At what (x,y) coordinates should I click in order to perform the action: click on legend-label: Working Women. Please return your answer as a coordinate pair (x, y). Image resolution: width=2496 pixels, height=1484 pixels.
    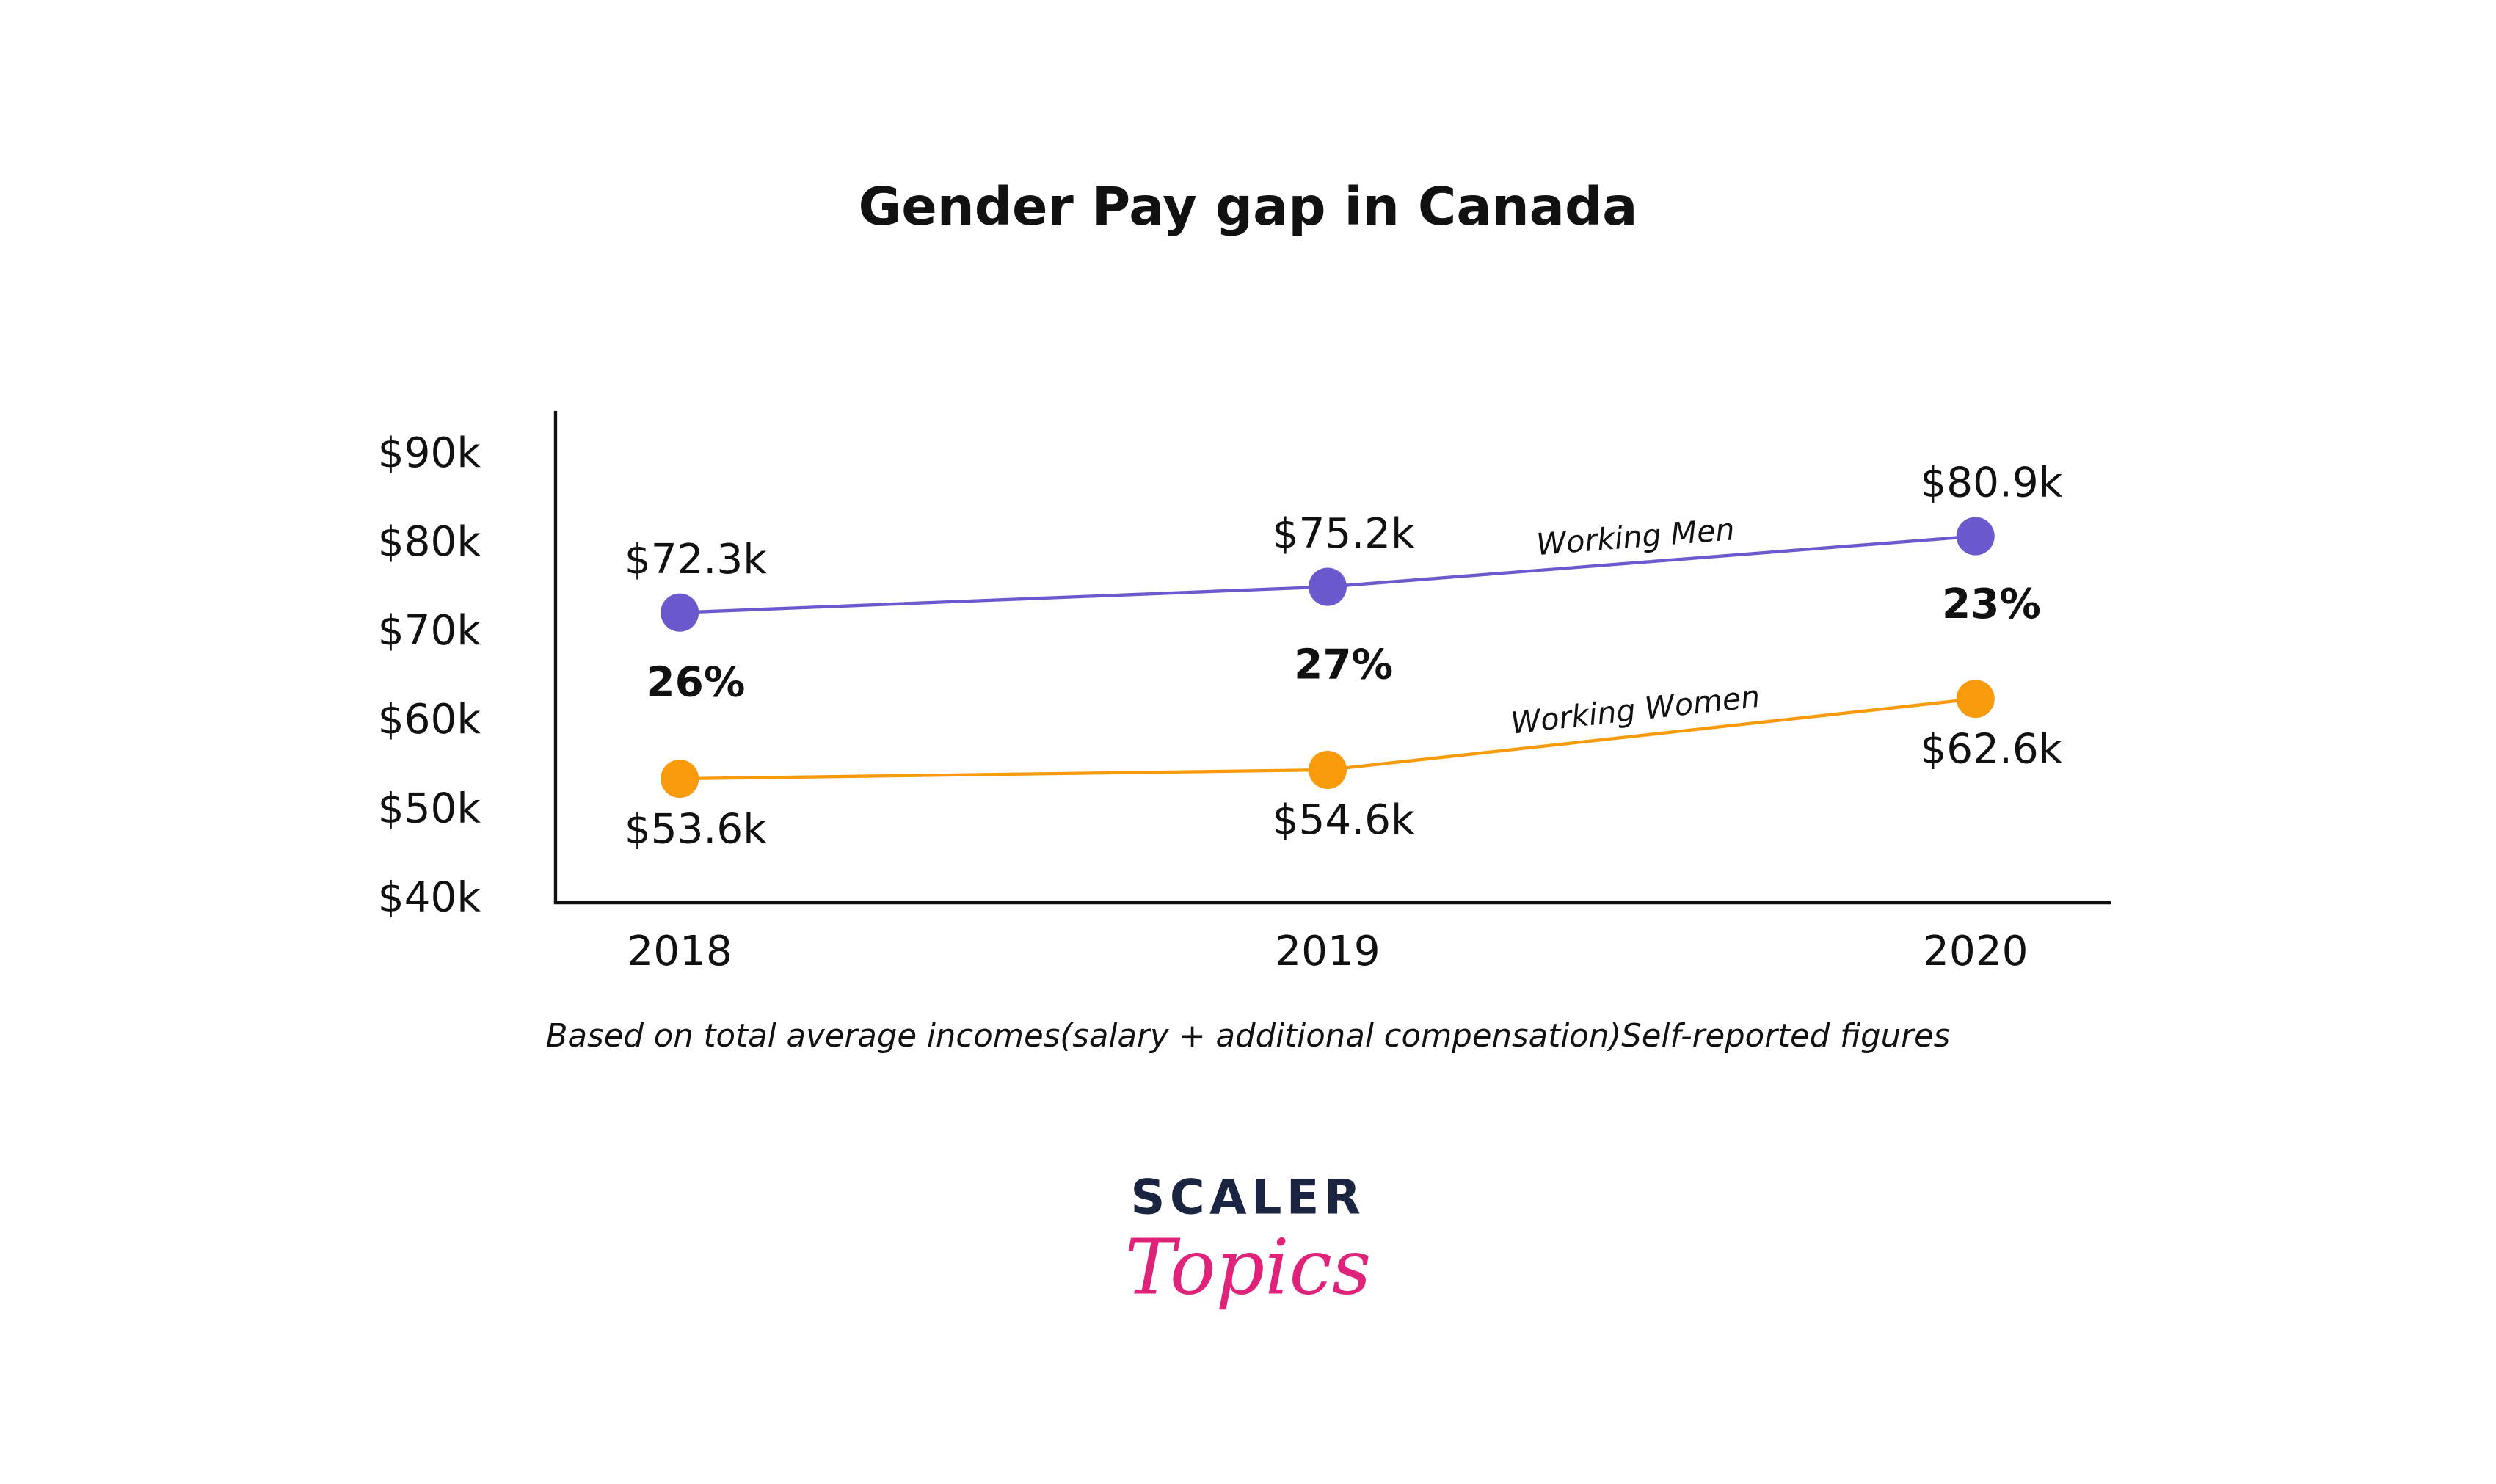
    Looking at the image, I should click on (1635, 710).